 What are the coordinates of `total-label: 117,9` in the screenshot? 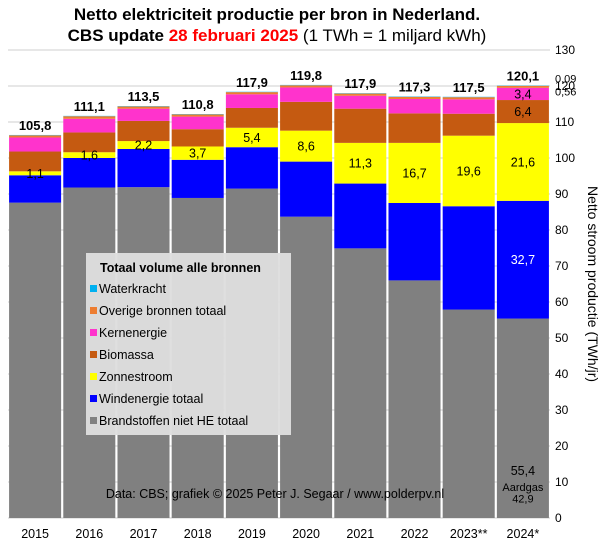 It's located at (360, 83).